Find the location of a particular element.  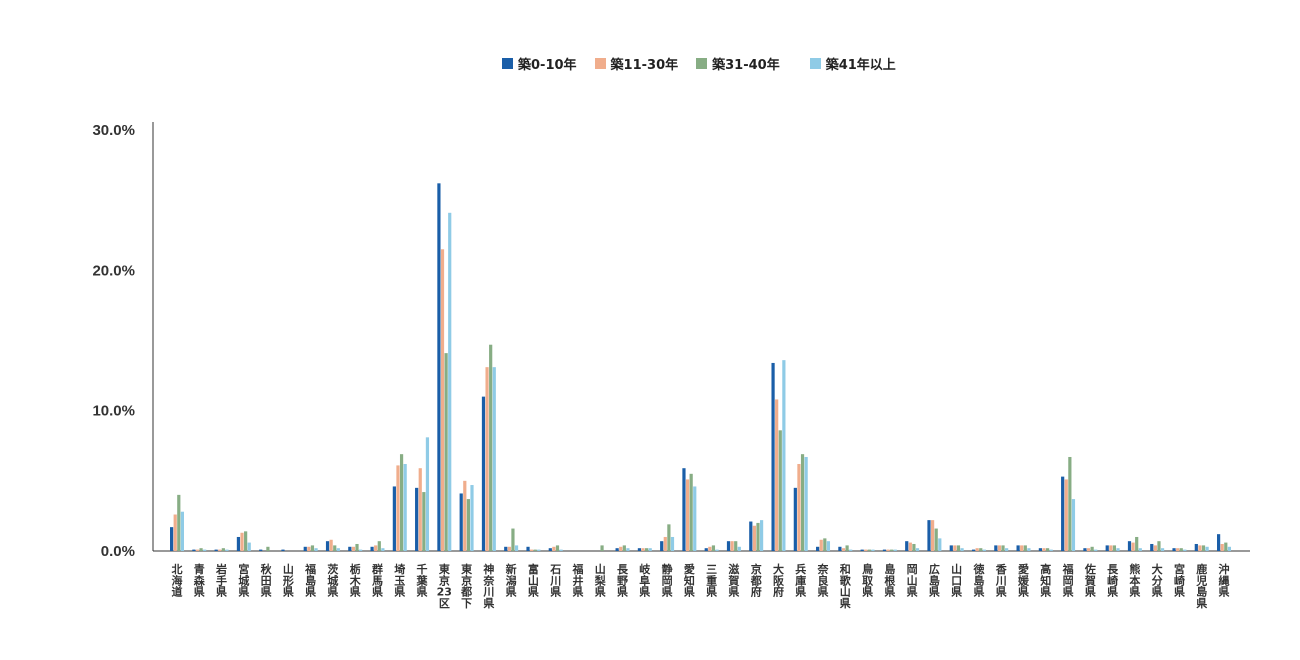

x-tick-label: 長崎県 is located at coordinates (1113, 581).